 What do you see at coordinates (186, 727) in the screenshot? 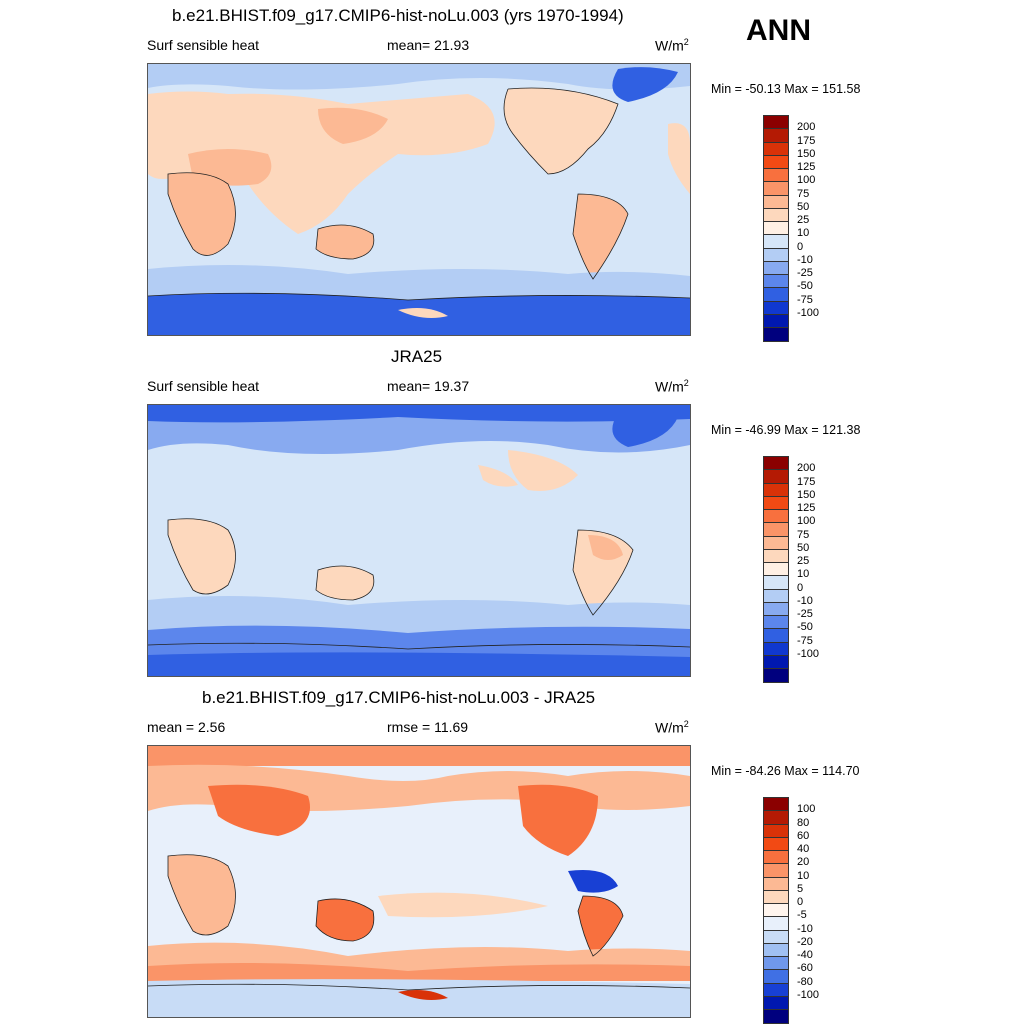
I see `mean-label: mean = 2.56` at bounding box center [186, 727].